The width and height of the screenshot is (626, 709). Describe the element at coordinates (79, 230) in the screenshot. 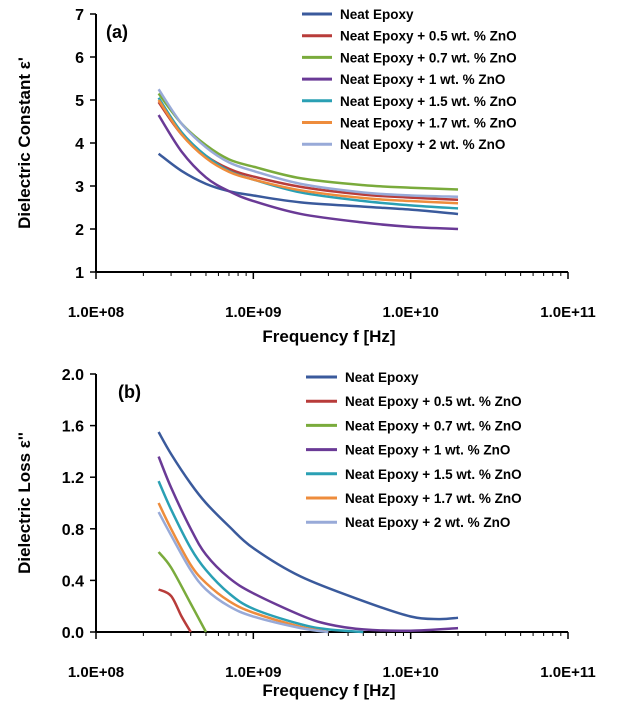

I see `y-tick-label: 2` at that location.